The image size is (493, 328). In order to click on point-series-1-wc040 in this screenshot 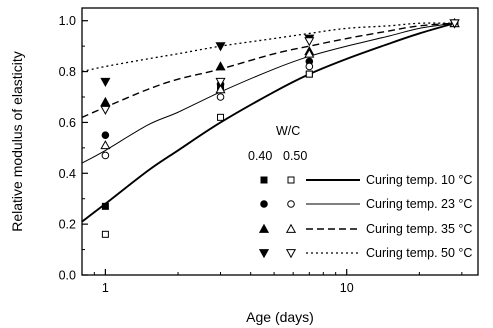, I will do `click(105, 206)`.